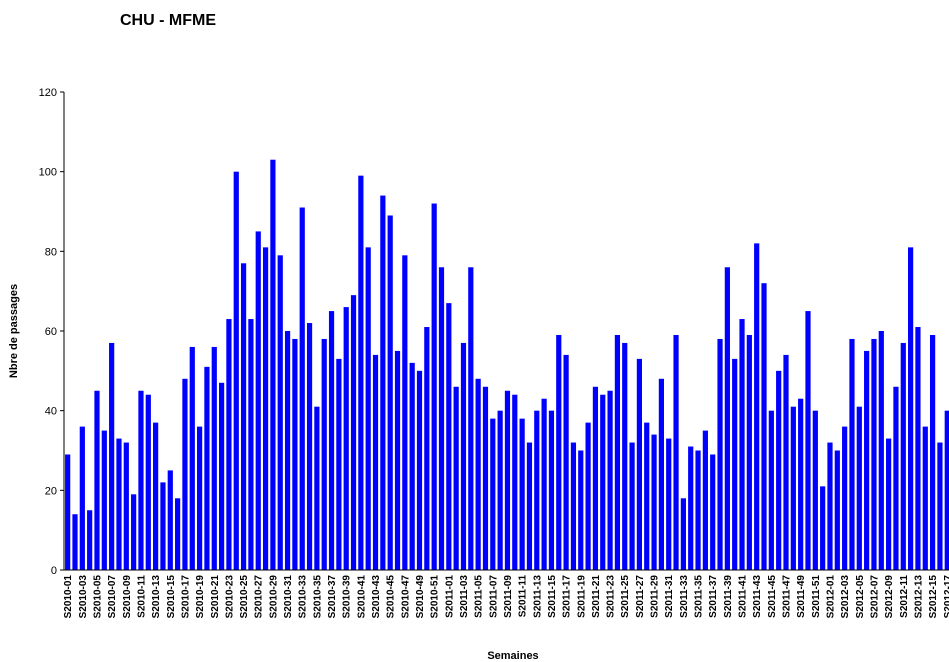  What do you see at coordinates (112, 597) in the screenshot?
I see `x-tick-label: S2010-07` at bounding box center [112, 597].